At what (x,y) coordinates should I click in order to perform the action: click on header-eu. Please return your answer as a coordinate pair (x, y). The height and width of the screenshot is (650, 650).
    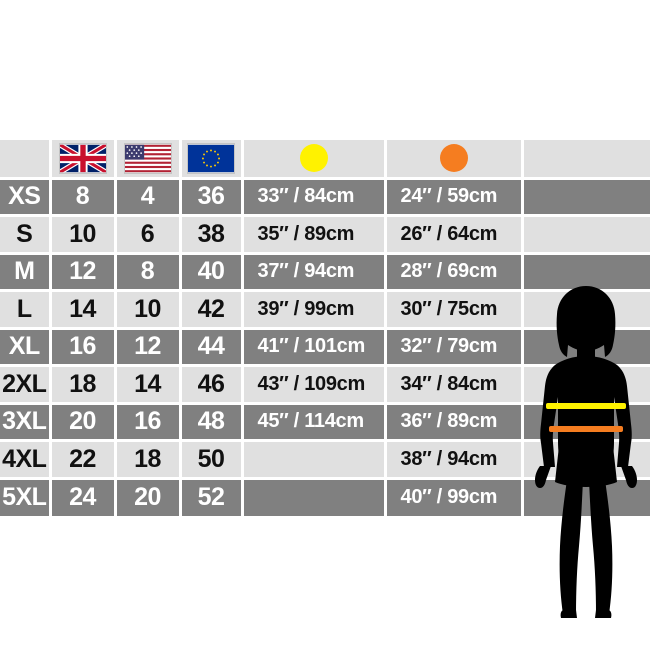
    Looking at the image, I should click on (212, 159).